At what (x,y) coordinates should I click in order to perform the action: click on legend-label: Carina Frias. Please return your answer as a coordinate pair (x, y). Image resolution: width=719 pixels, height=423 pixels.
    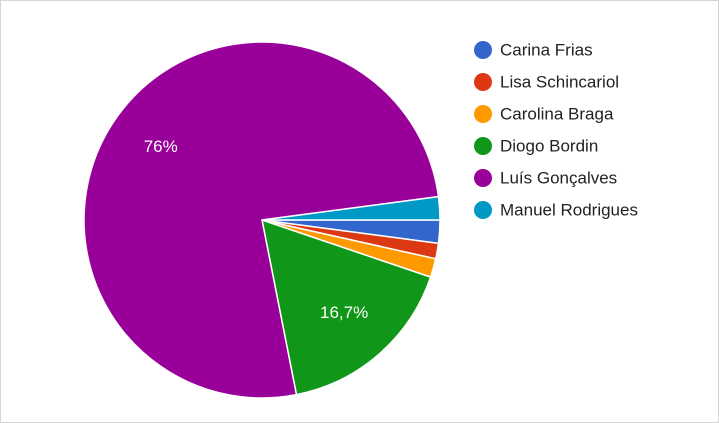
    Looking at the image, I should click on (546, 49).